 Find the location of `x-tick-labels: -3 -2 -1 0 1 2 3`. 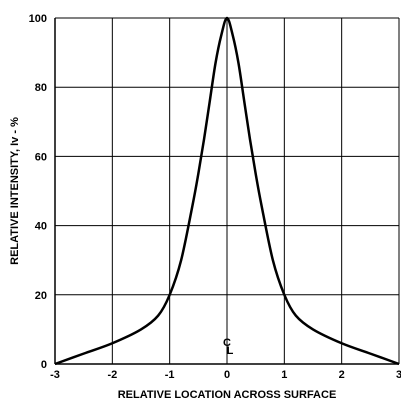

x-tick-labels: -3 -2 -1 0 1 2 3 is located at coordinates (225, 375).